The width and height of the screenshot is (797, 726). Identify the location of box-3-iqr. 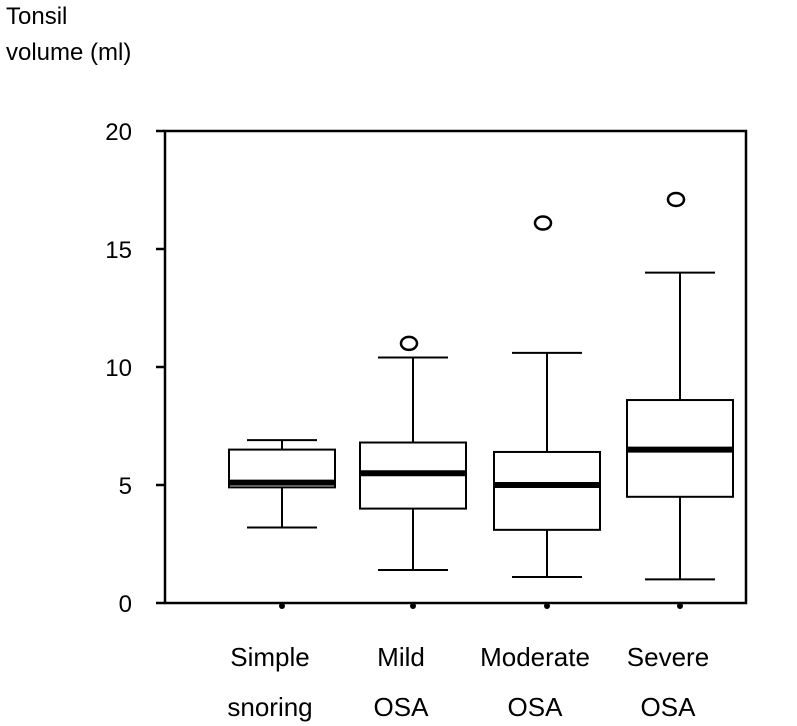
(547, 490).